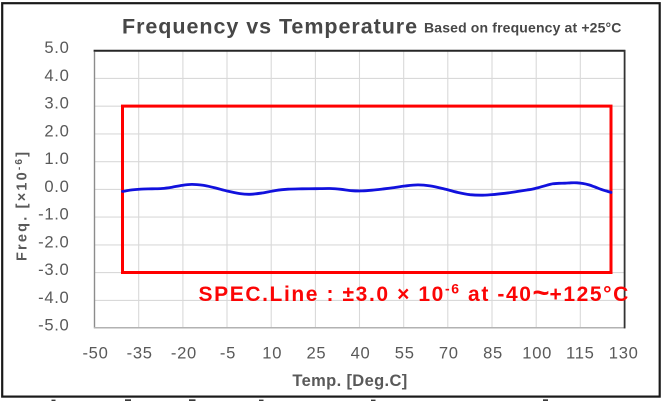 This screenshot has height=401, width=663. What do you see at coordinates (624, 352) in the screenshot?
I see `svg-text: 130` at bounding box center [624, 352].